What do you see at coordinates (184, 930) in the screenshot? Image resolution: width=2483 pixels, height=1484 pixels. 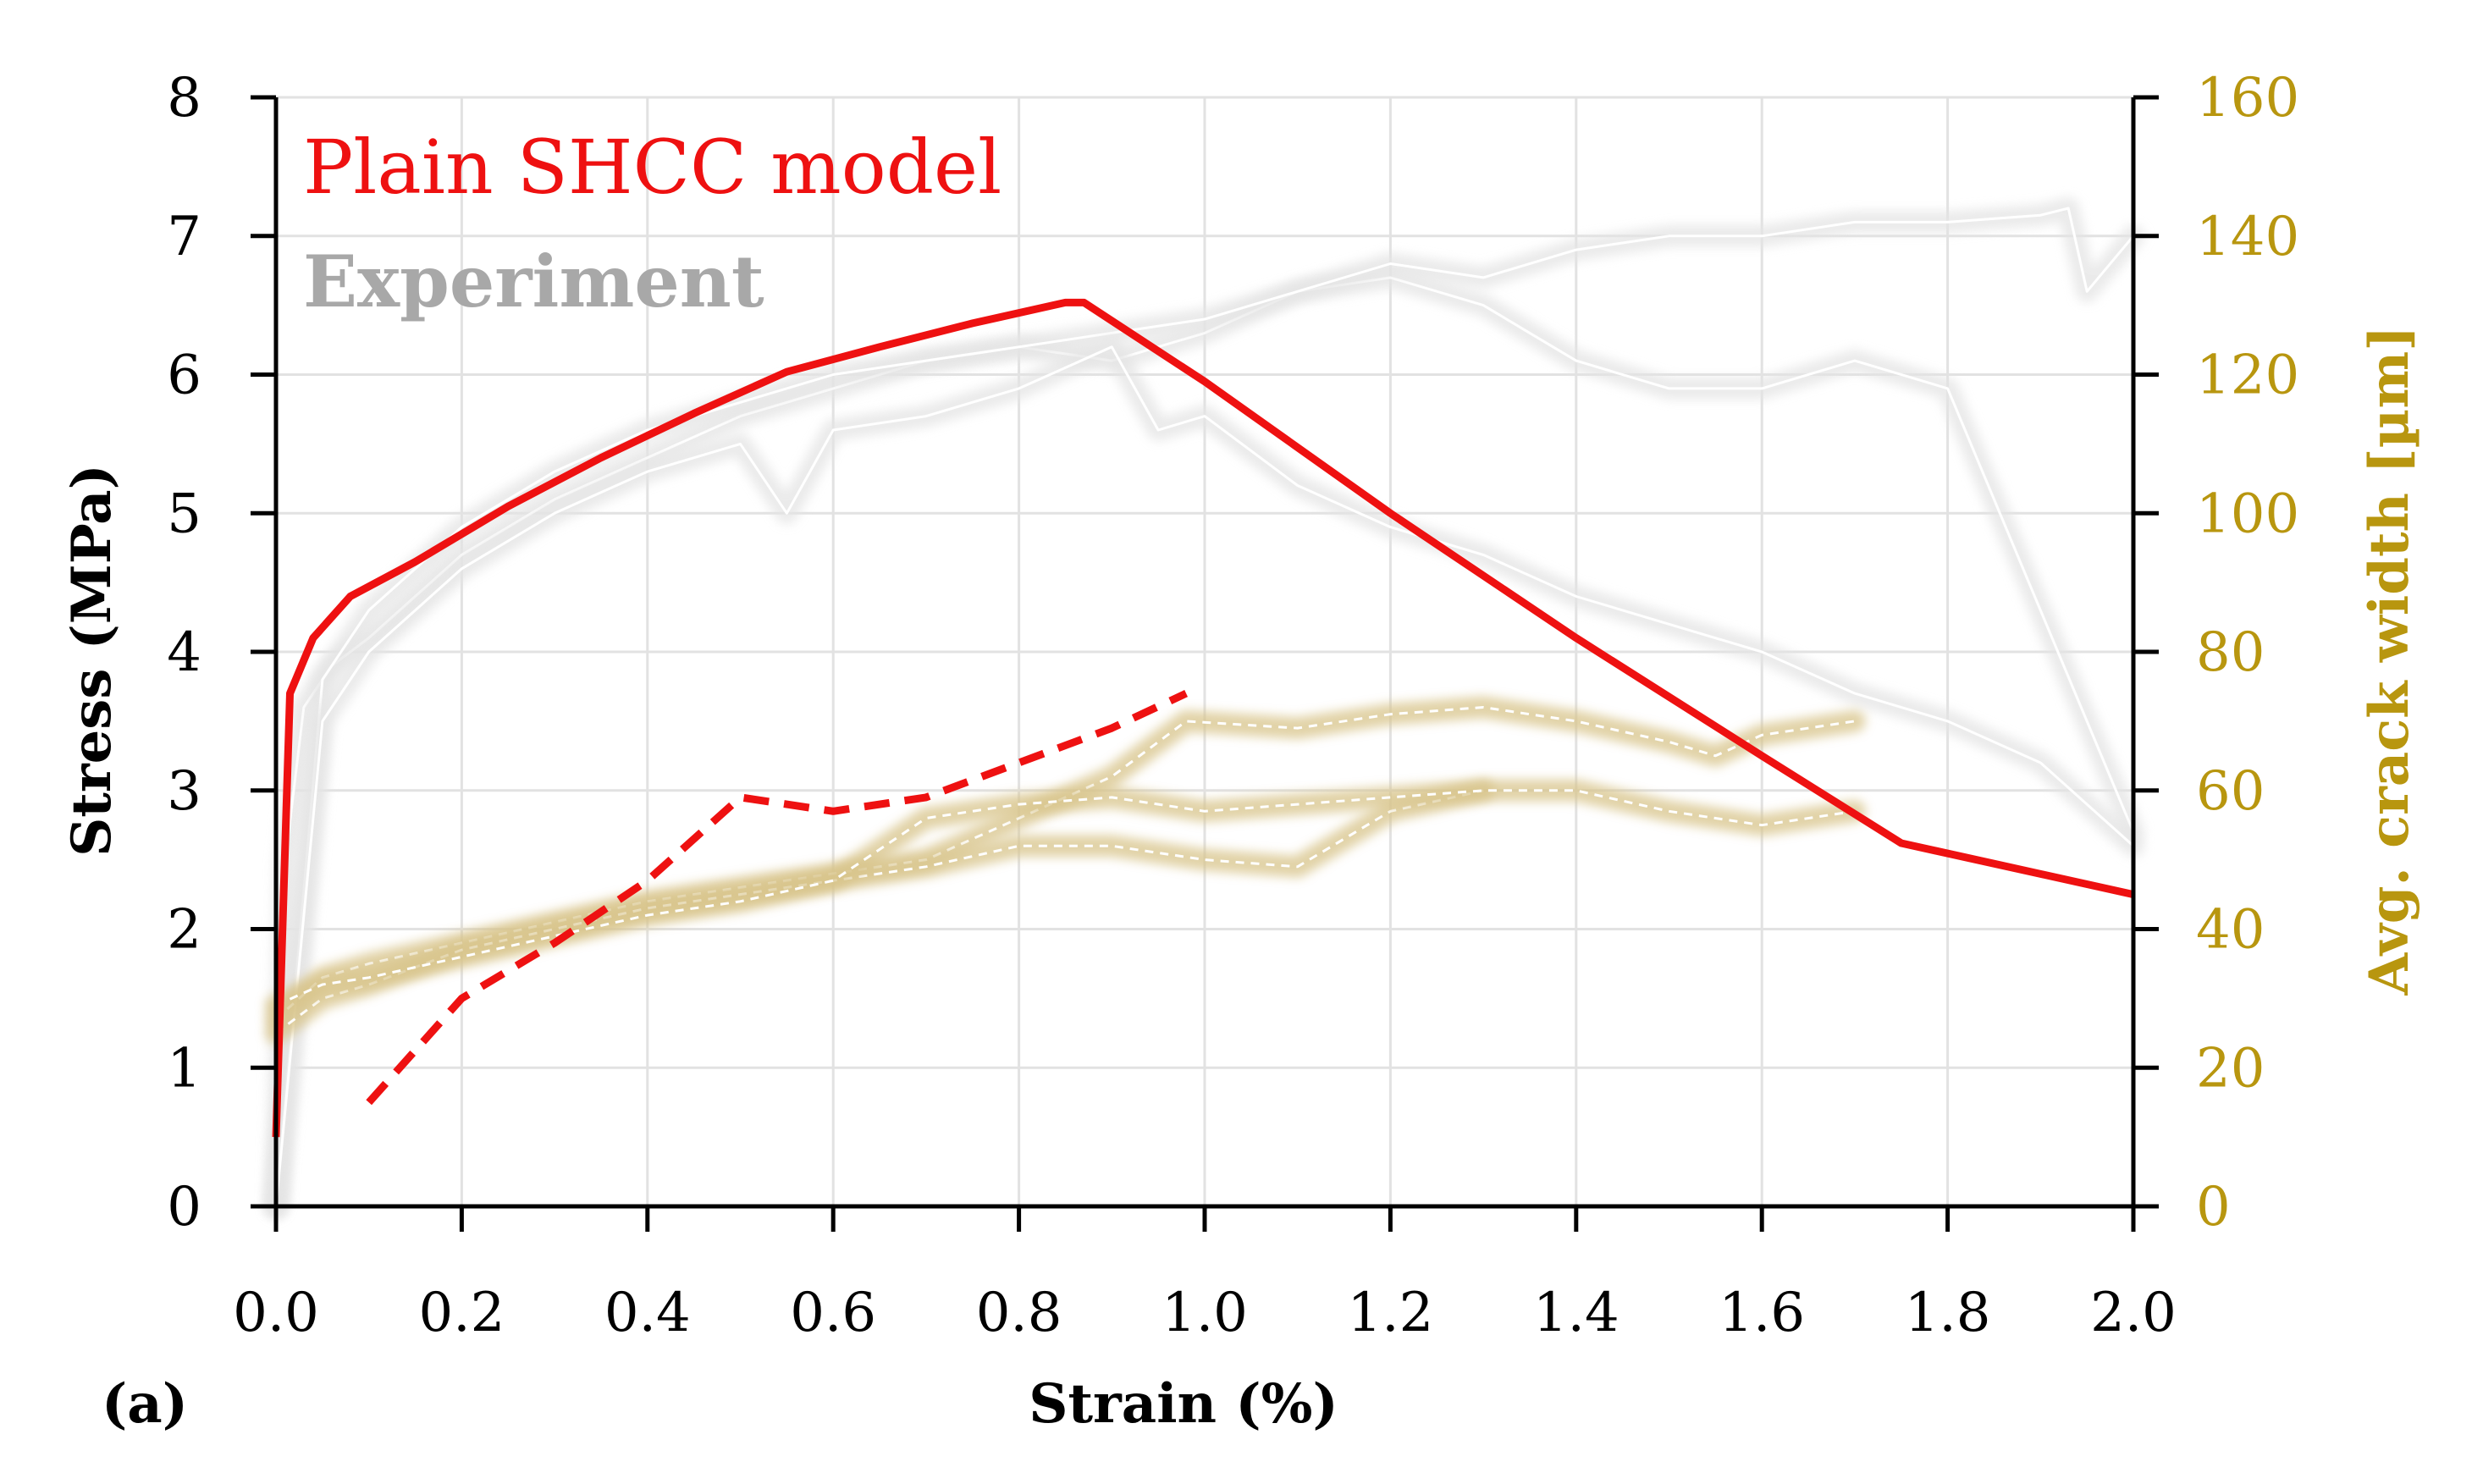 I see `y-left-tick-label: 2` at bounding box center [184, 930].